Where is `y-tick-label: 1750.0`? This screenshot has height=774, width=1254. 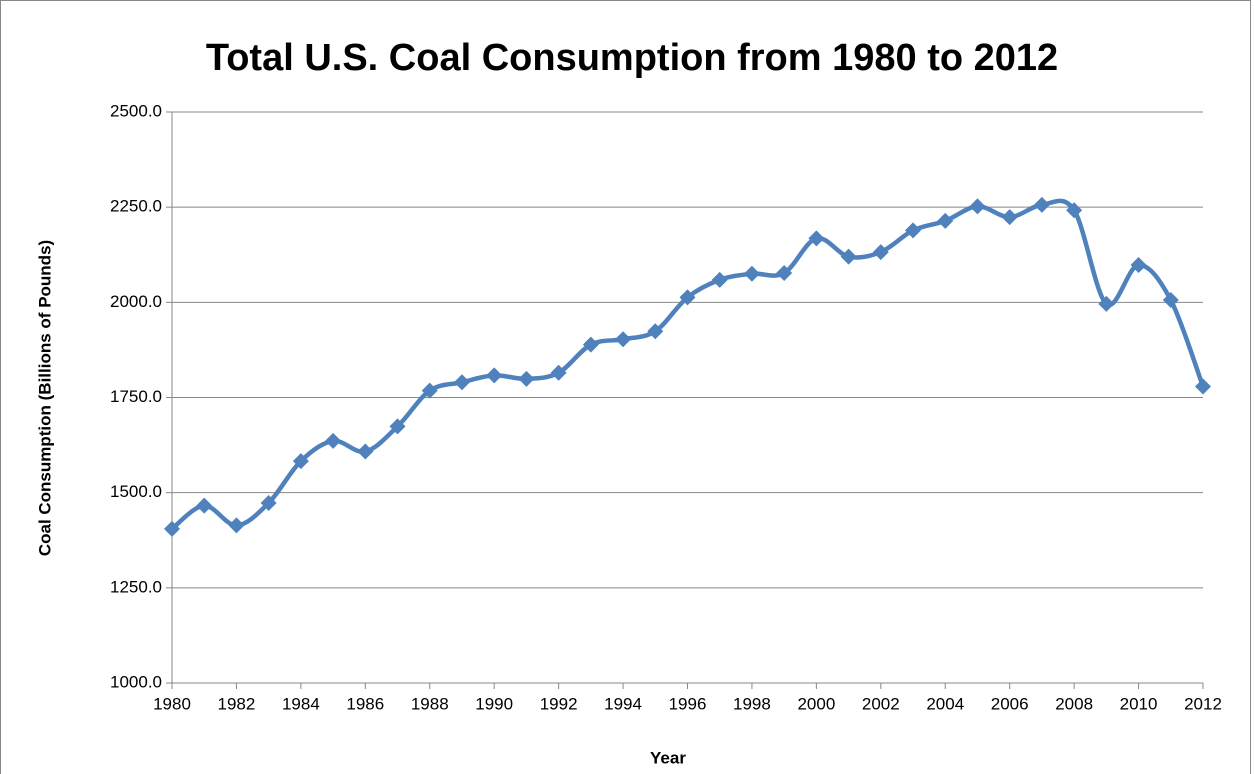
y-tick-label: 1750.0 is located at coordinates (136, 396).